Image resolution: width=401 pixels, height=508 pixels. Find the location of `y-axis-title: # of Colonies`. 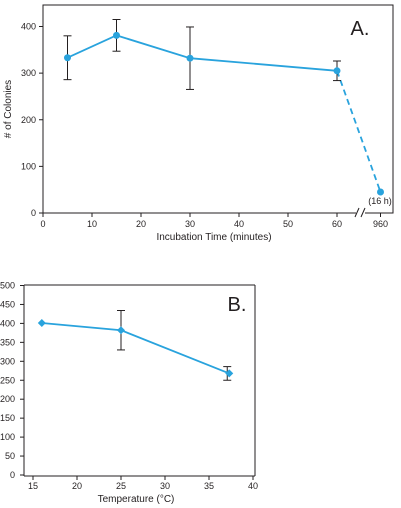

y-axis-title: # of Colonies is located at coordinates (8, 109).